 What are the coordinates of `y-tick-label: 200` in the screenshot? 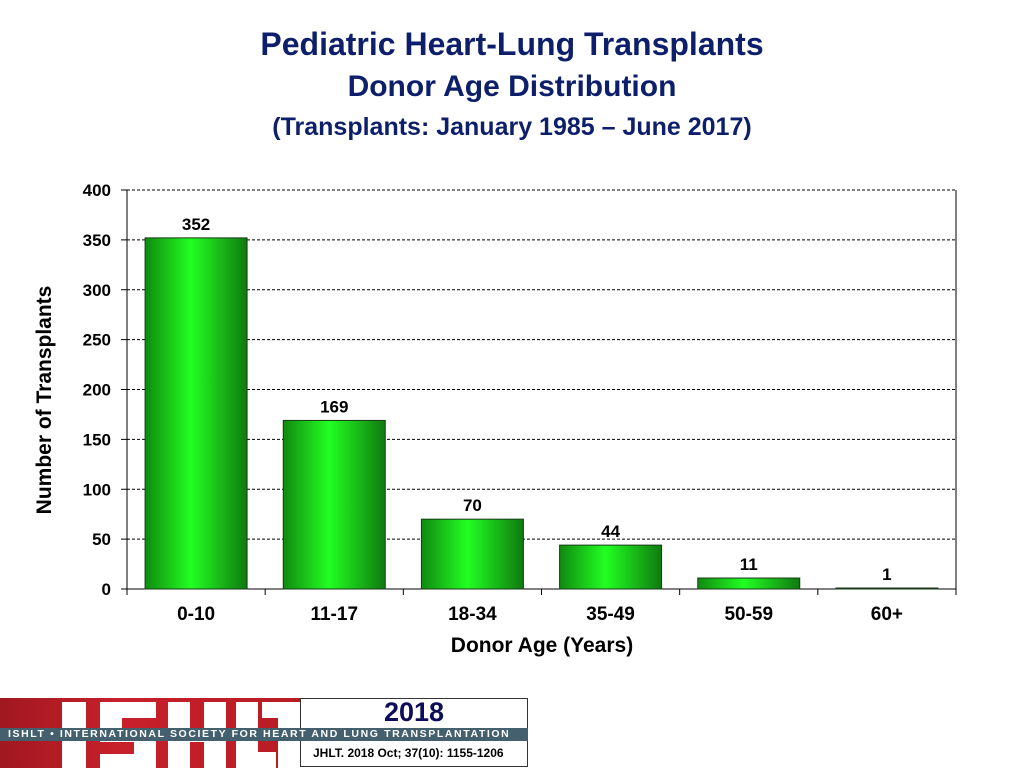 It's located at (97, 390).